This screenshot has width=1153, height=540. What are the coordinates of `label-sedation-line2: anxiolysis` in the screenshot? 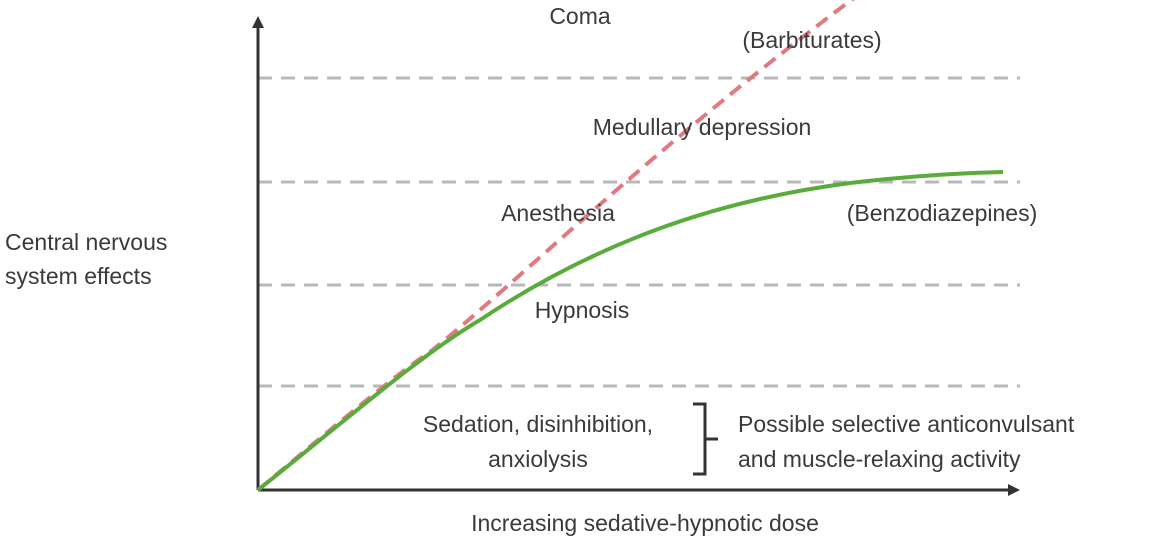 It's located at (538, 459).